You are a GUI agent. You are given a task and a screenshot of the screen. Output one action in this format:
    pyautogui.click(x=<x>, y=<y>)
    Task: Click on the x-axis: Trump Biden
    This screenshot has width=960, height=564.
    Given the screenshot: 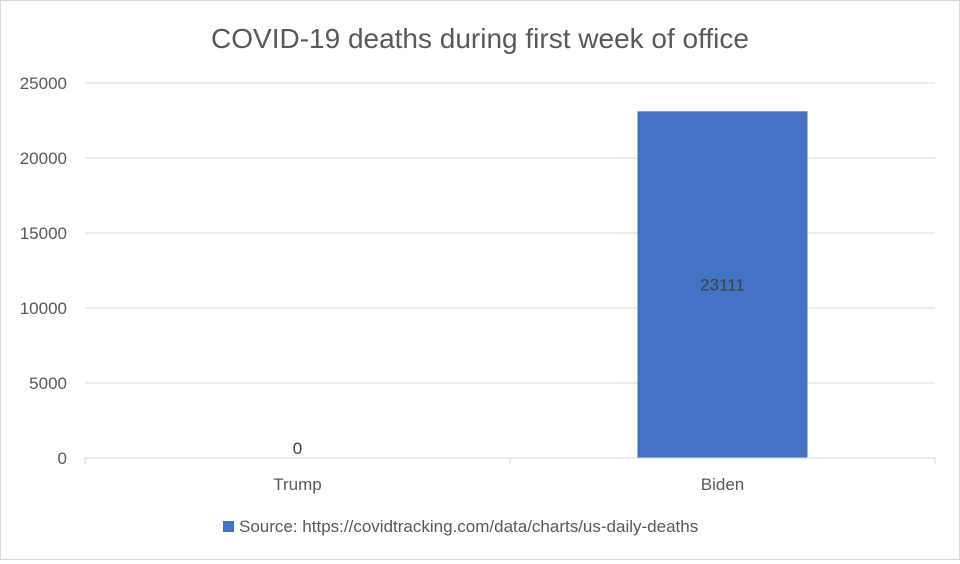 What is the action you would take?
    pyautogui.click(x=510, y=475)
    